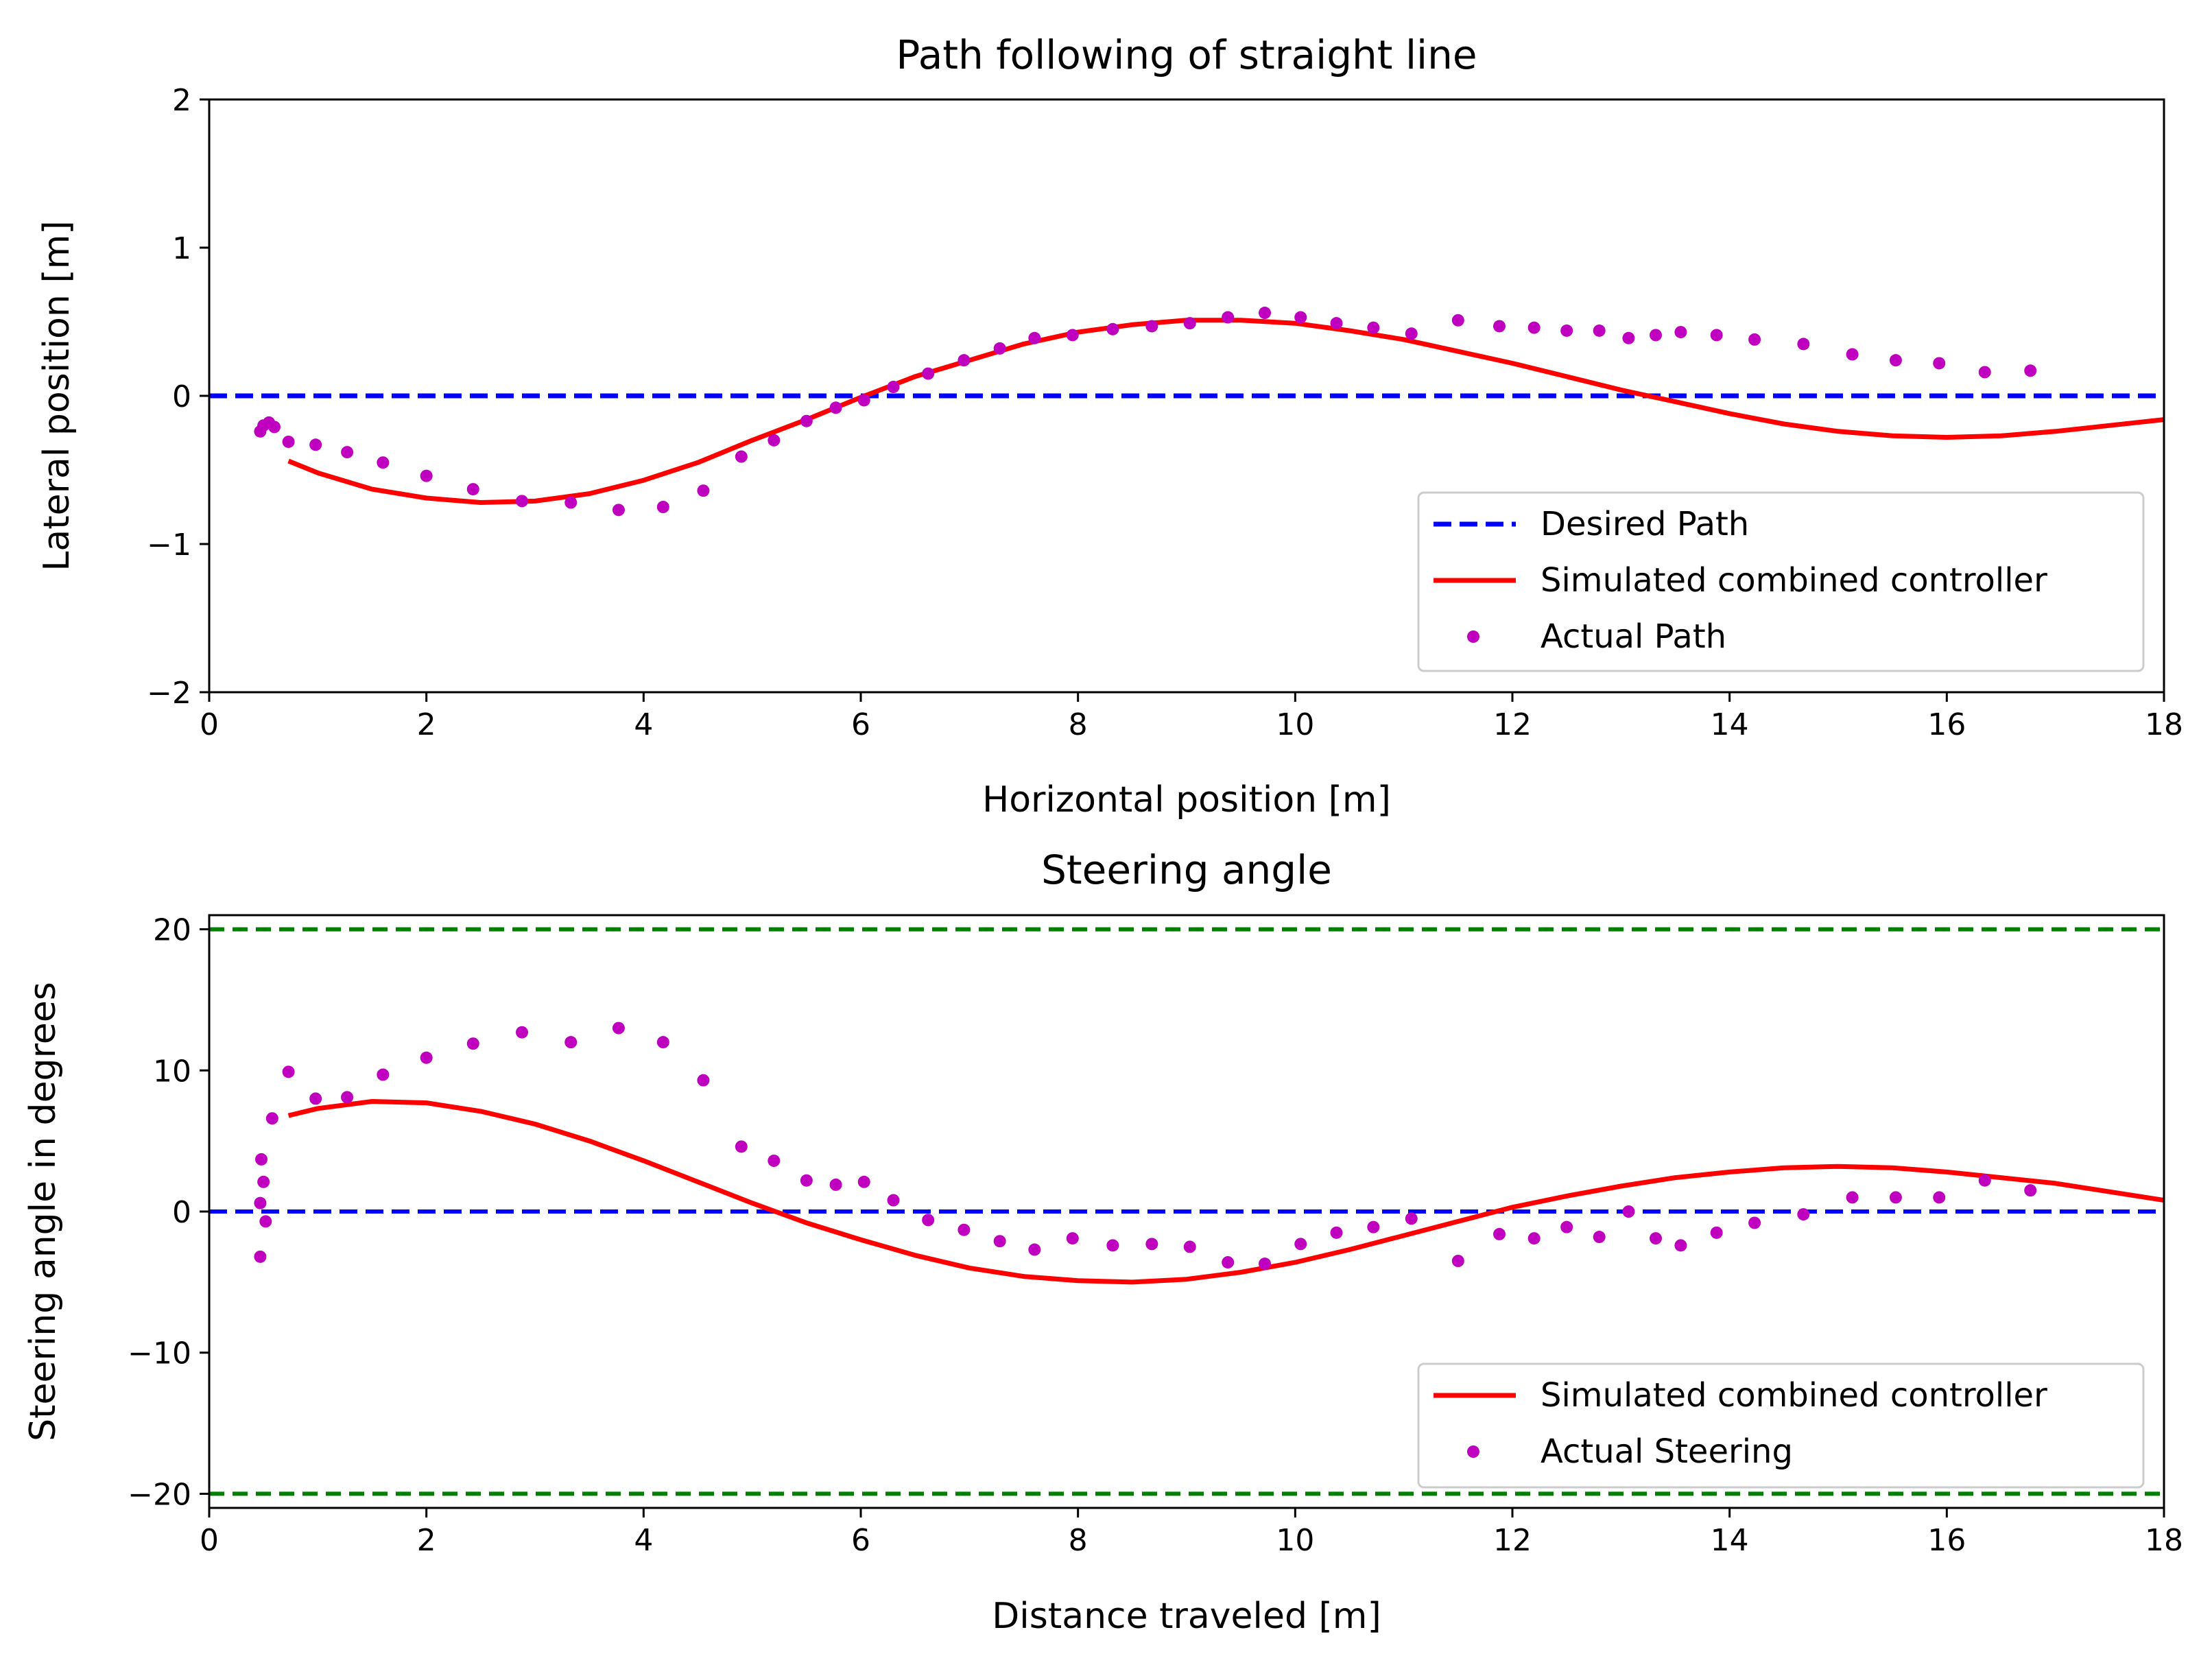 This screenshot has height=1665, width=2212. Describe the element at coordinates (172, 1071) in the screenshot. I see `y-tick-label: 10` at that location.